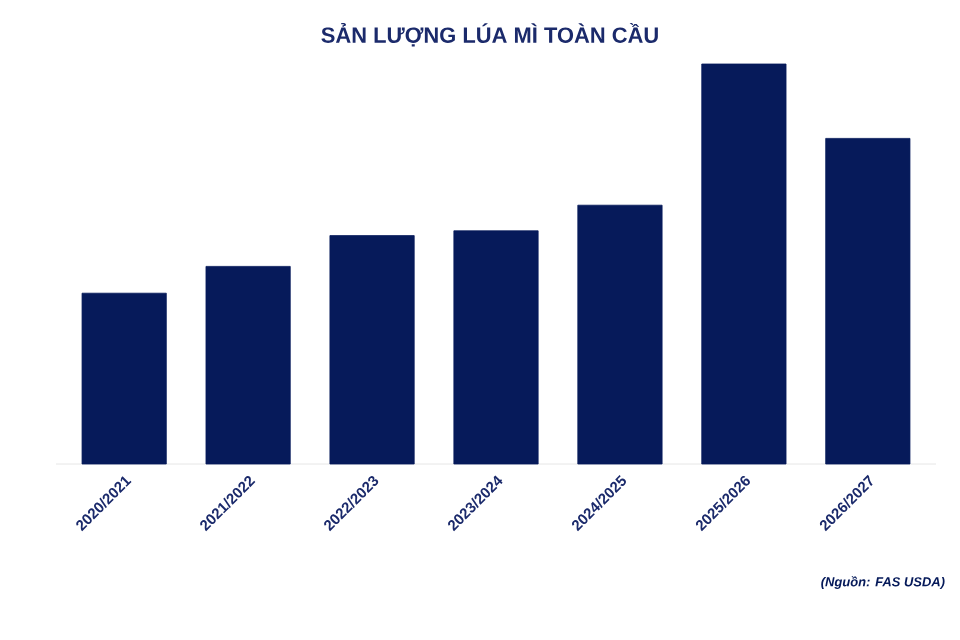 The image size is (960, 640). Describe the element at coordinates (489, 35) in the screenshot. I see `chart-title: SẢN LƯỢNG LÚA MÌ TOÀN CẦU` at that location.